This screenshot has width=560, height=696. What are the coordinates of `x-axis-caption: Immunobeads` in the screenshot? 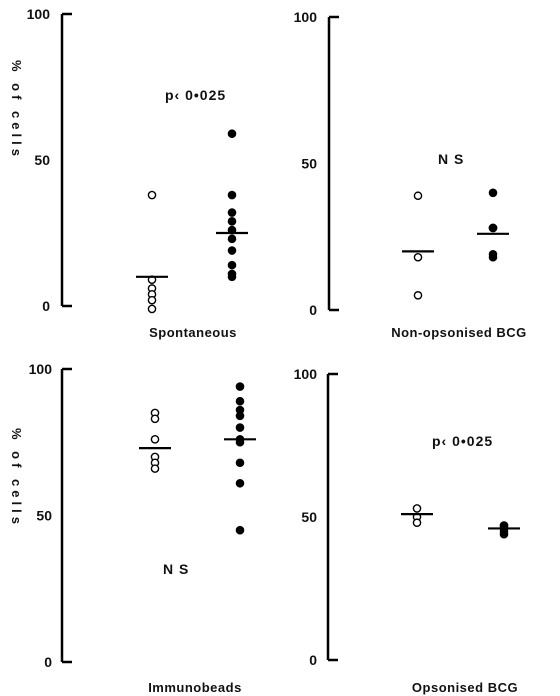 It's located at (195, 687).